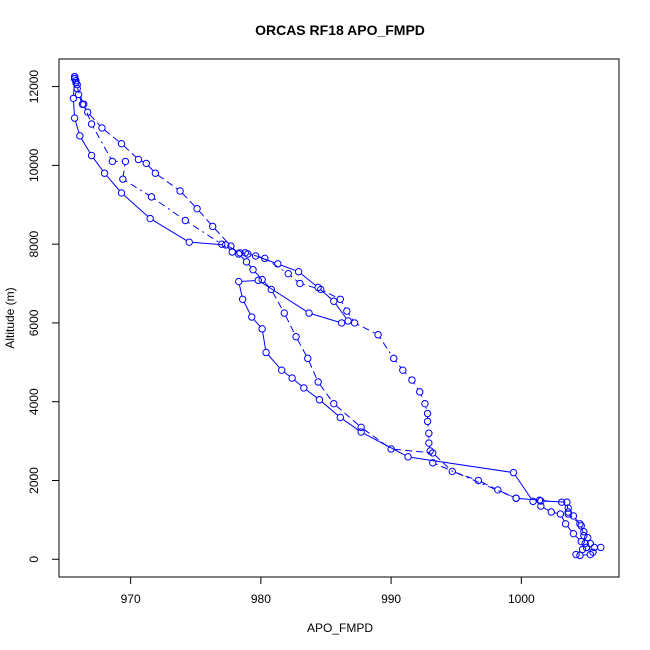  I want to click on chart-title: ORCAS RF18 APO_FMPD, so click(340, 30).